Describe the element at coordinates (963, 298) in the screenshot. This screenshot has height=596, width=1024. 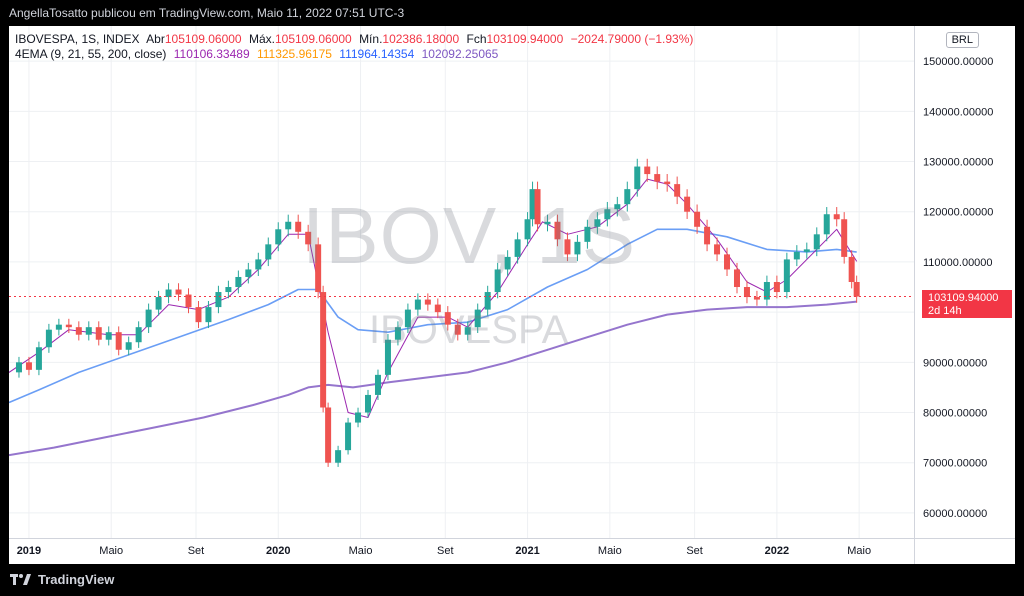
I see `last-price-value: 103109.94000` at that location.